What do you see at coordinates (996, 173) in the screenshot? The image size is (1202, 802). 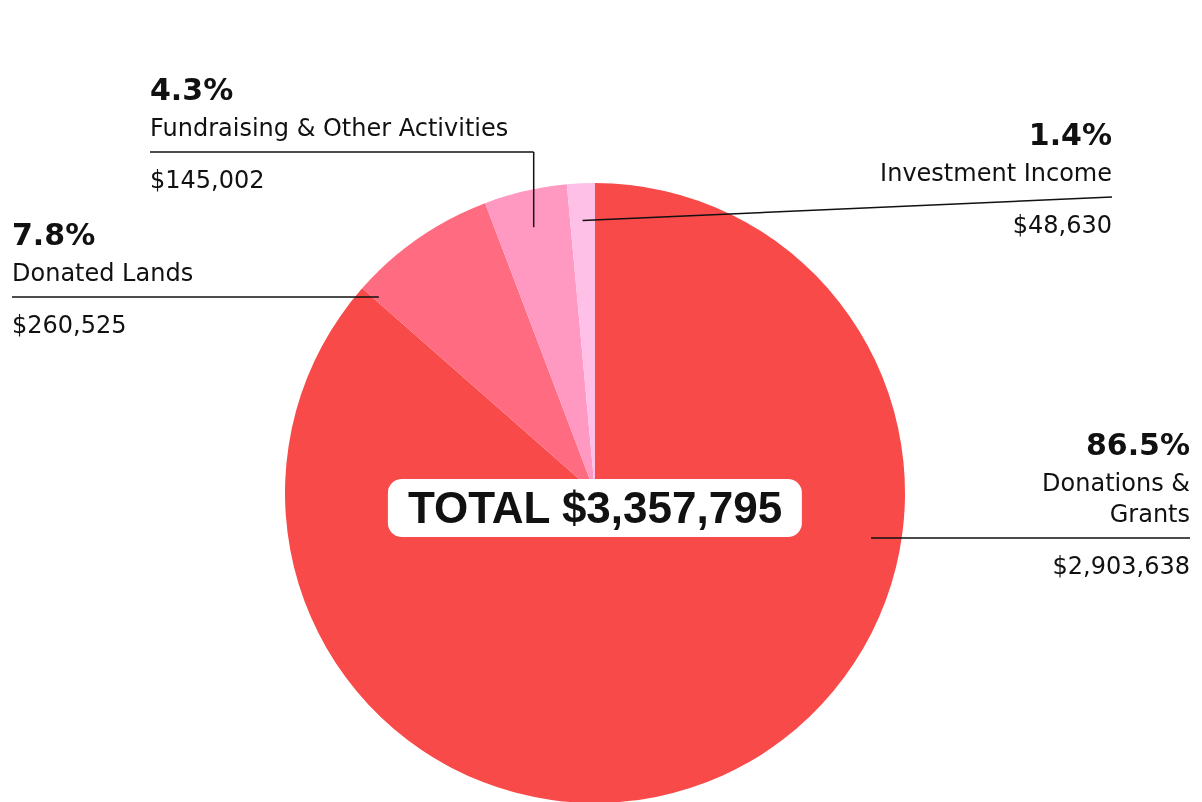 I see `slice-label: Investment Income` at bounding box center [996, 173].